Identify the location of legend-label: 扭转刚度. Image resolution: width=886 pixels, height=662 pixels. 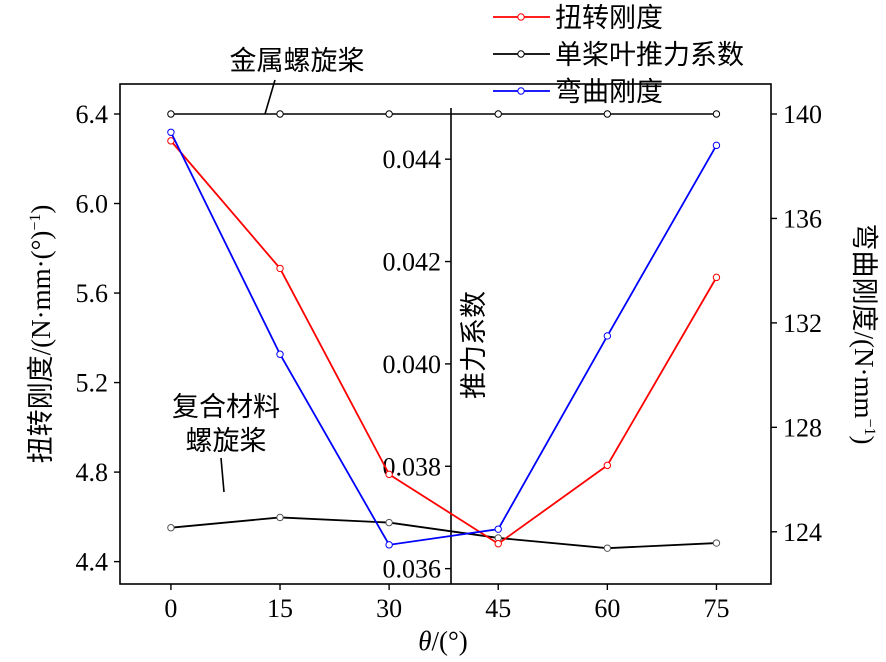
(609, 18).